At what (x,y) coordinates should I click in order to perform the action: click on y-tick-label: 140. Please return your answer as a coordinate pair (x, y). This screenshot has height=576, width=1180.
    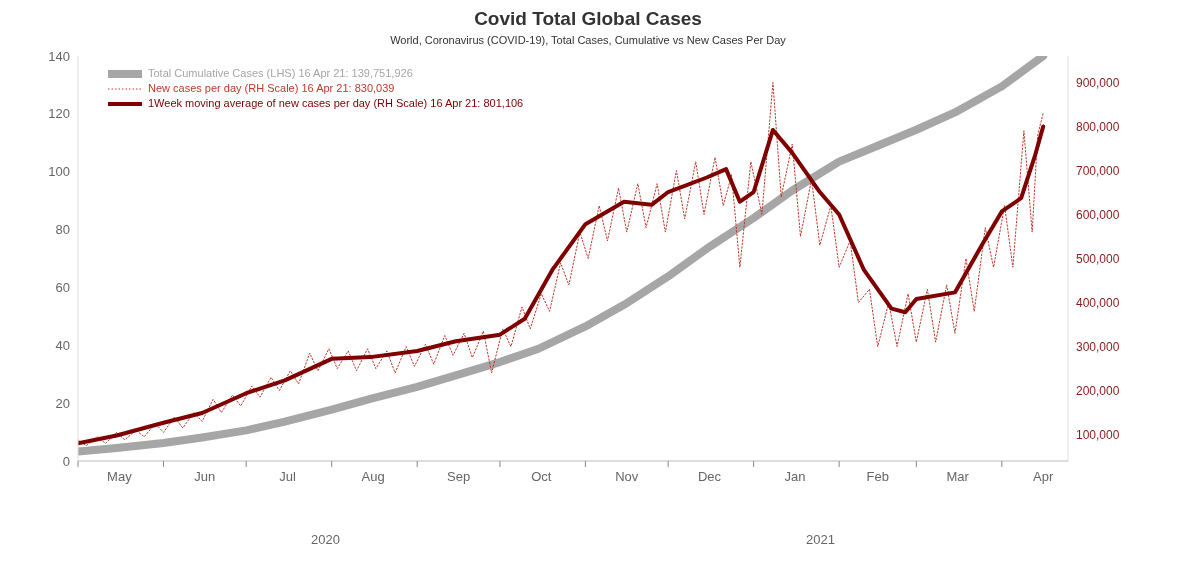
    Looking at the image, I should click on (59, 56).